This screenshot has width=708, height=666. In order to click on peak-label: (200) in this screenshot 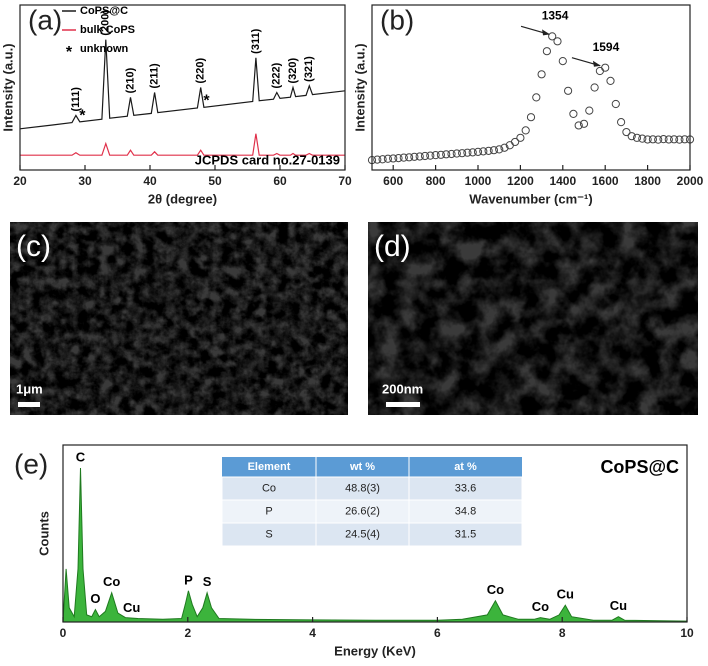, I will do `click(106, 23)`.